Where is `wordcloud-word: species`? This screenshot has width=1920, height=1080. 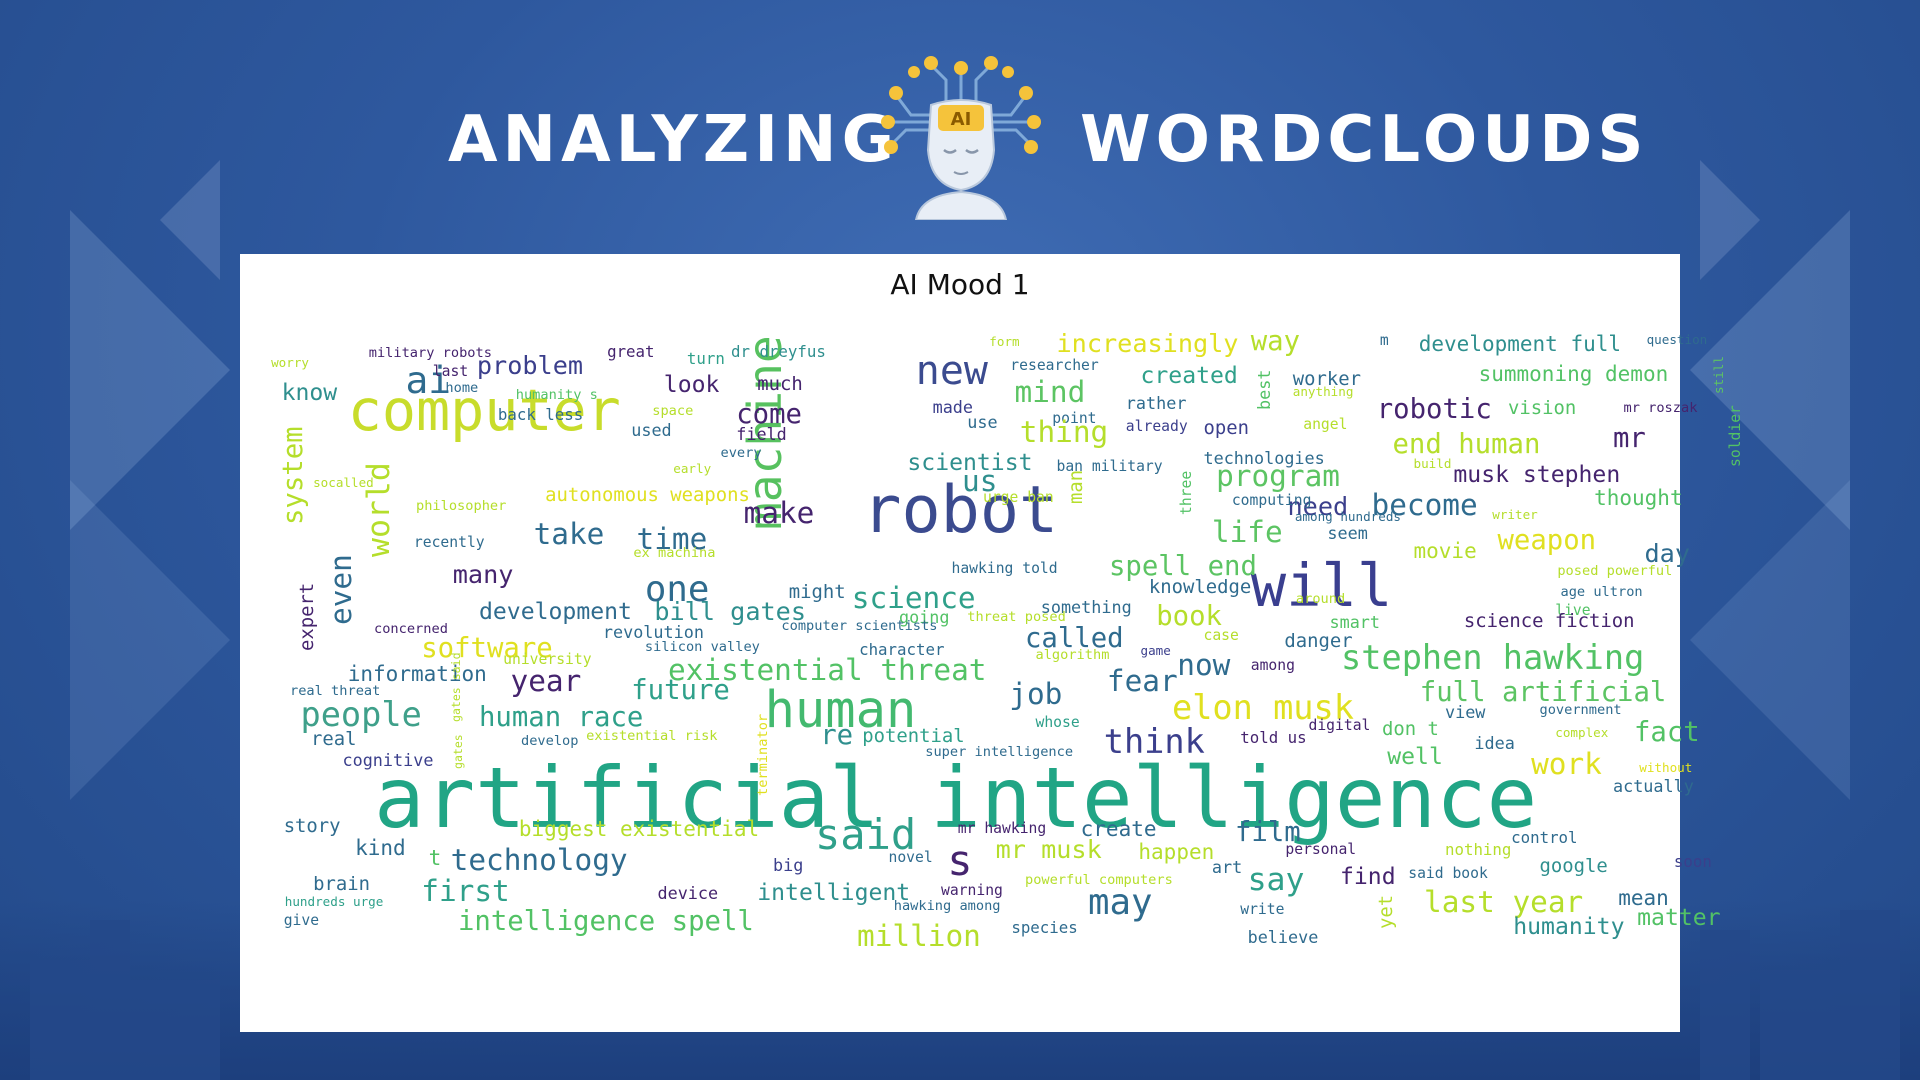 wordcloud-word: species is located at coordinates (1044, 927).